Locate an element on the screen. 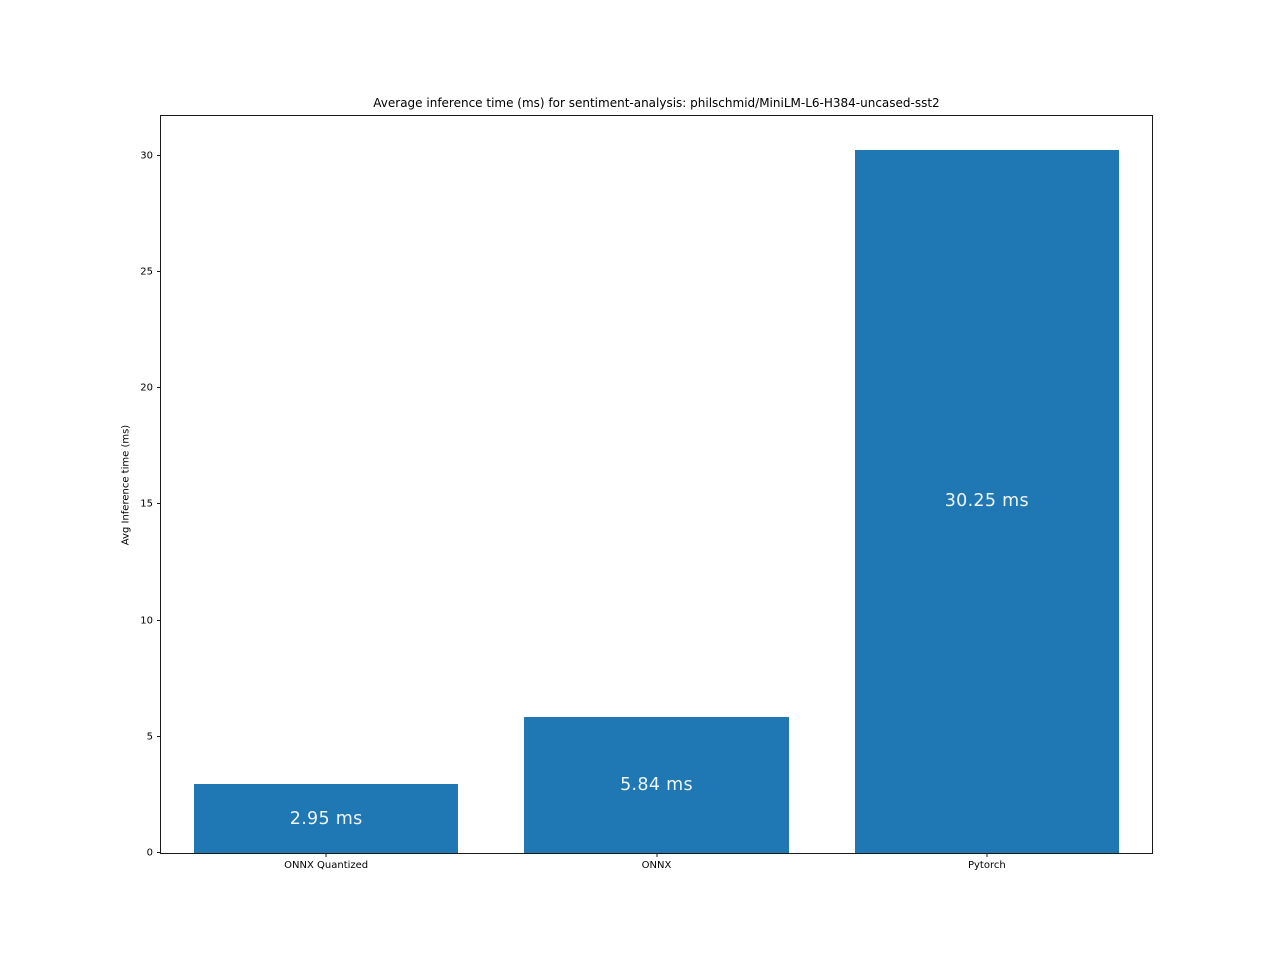  bar-value-label: 5.84 ms is located at coordinates (656, 785).